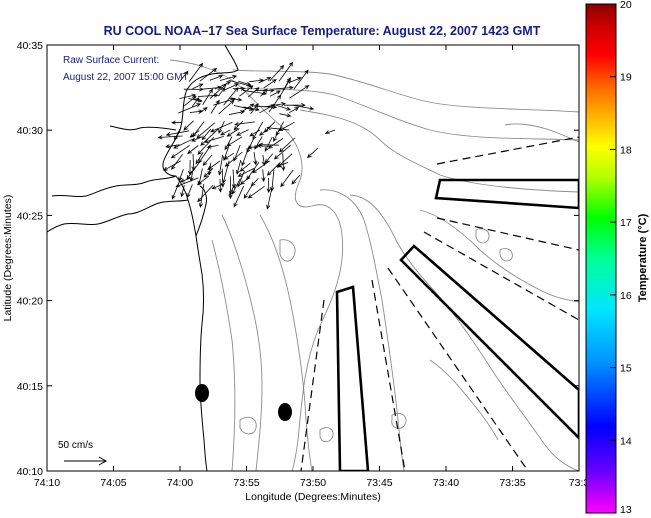 The height and width of the screenshot is (518, 651). What do you see at coordinates (313, 483) in the screenshot?
I see `x-tick-label: 73:50` at bounding box center [313, 483].